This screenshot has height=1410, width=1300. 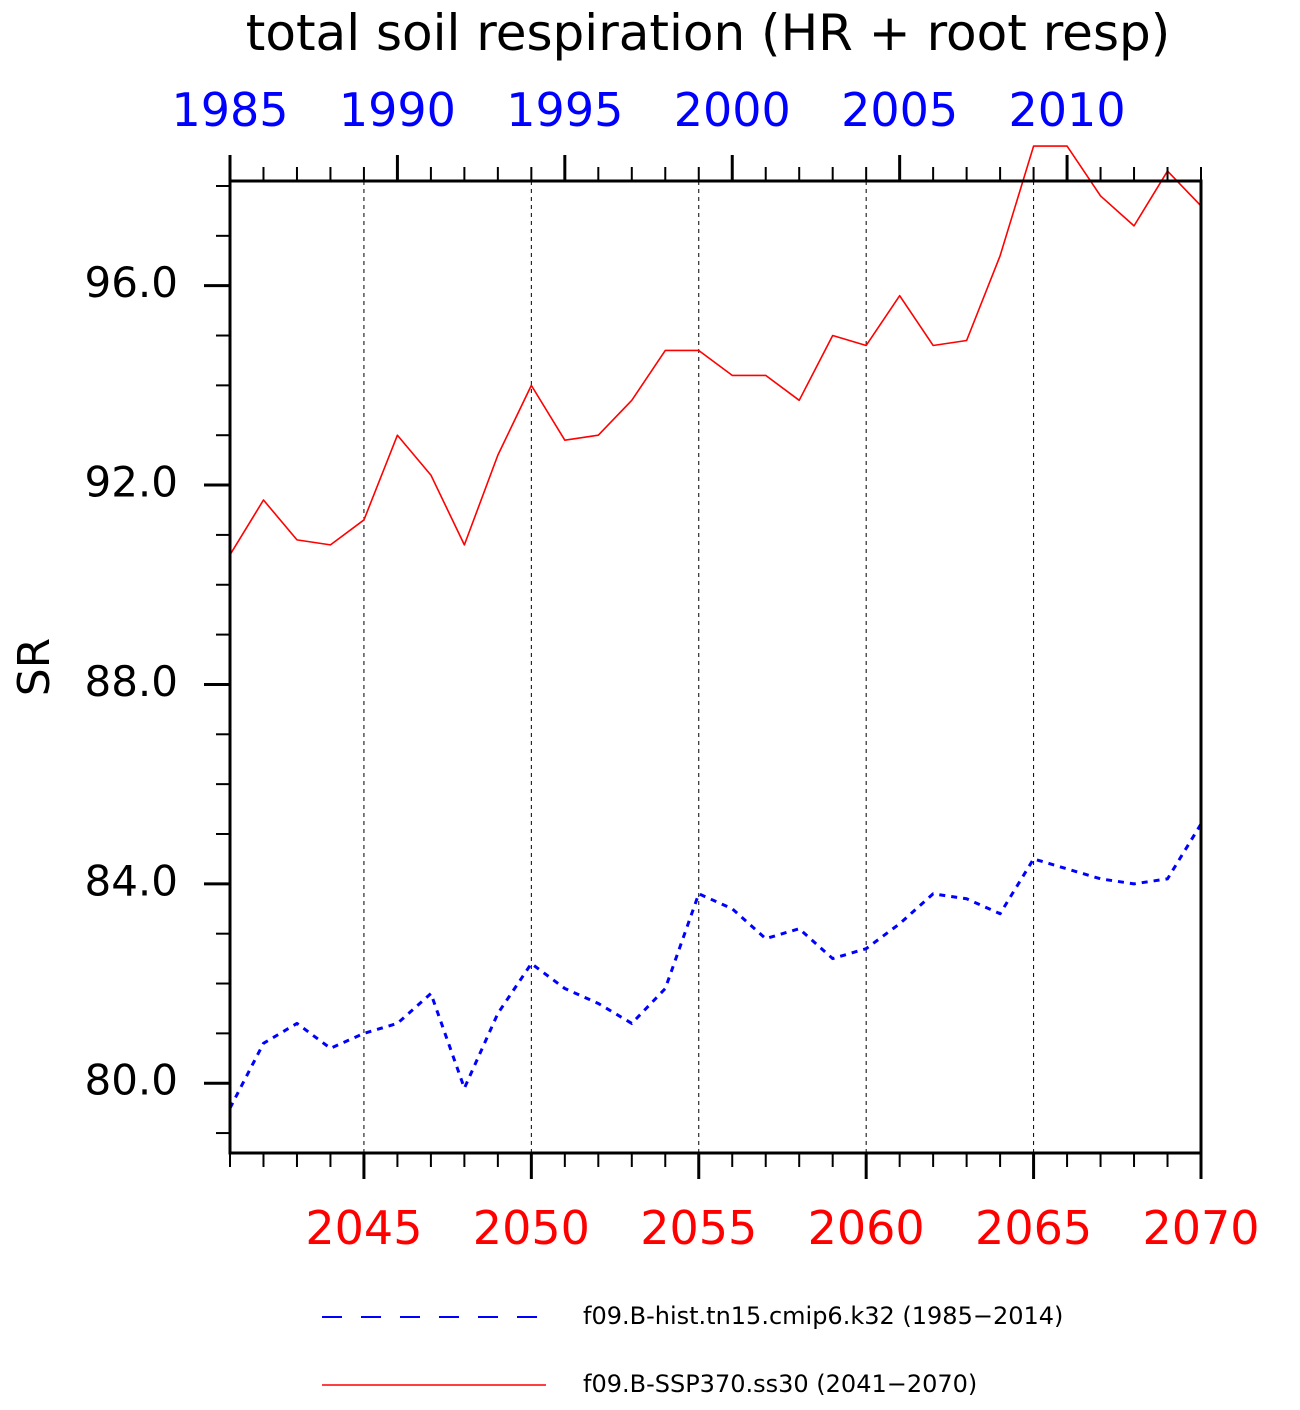 What do you see at coordinates (1067, 110) in the screenshot?
I see `x-top-tick-label: 2010` at bounding box center [1067, 110].